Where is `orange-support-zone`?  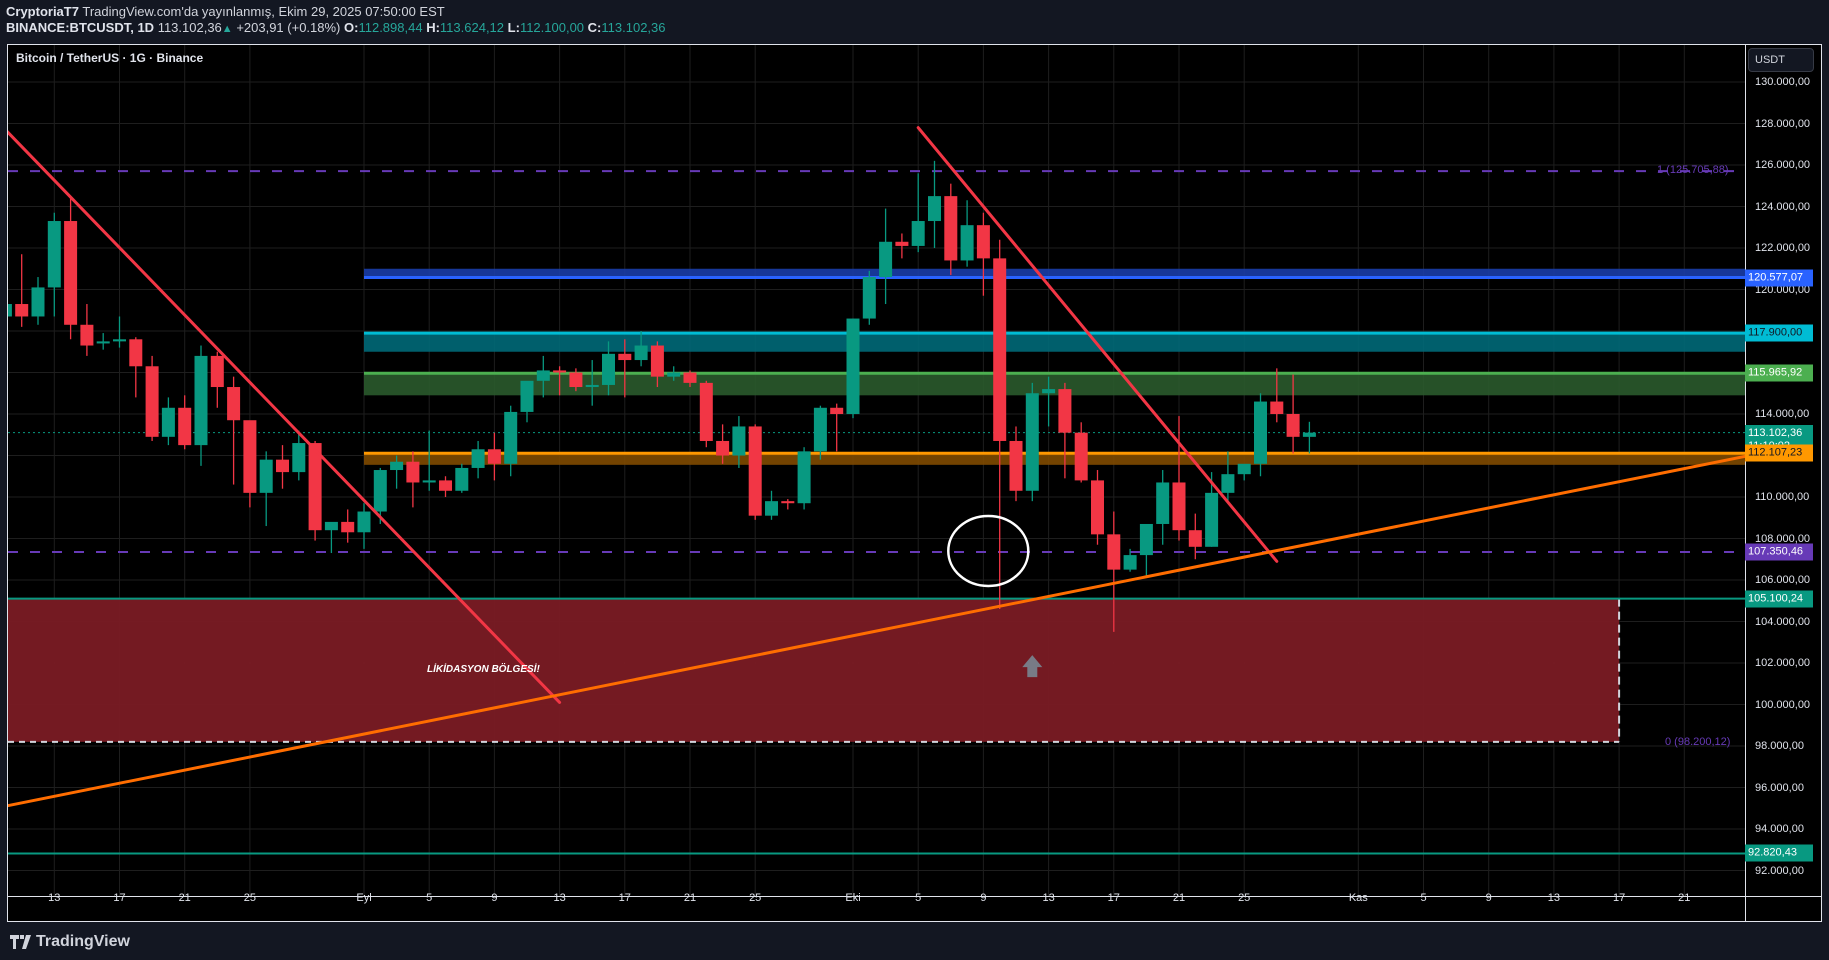 orange-support-zone is located at coordinates (1054, 459).